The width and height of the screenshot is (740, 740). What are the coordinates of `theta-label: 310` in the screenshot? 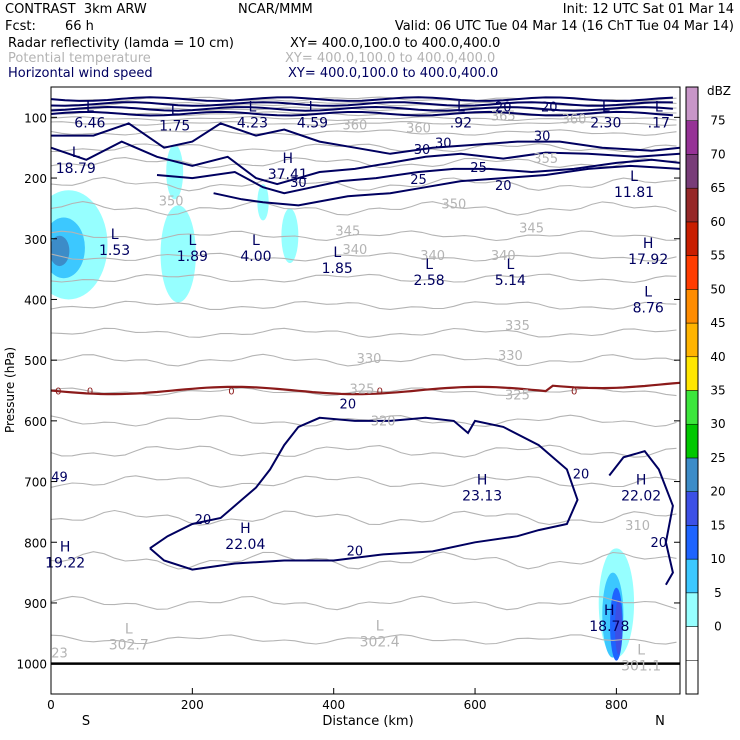 It's located at (637, 526).